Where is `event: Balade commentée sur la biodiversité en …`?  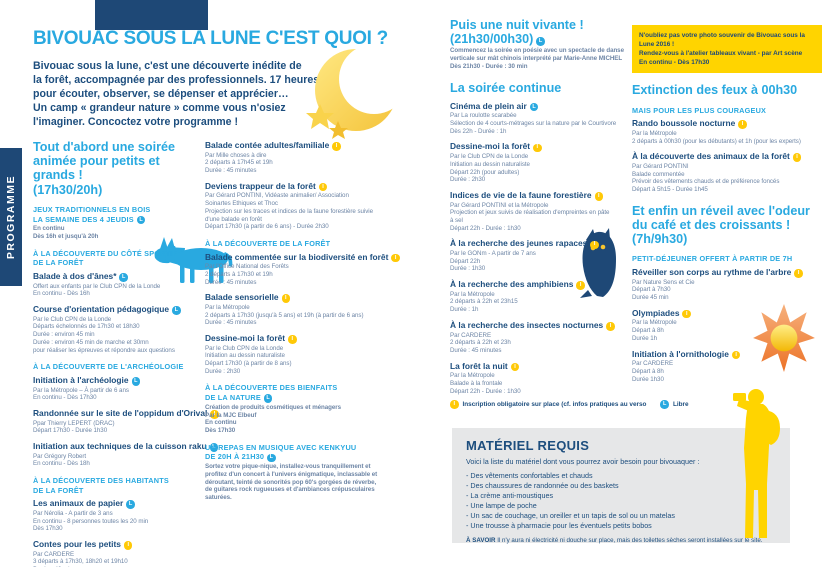 event: Balade commentée sur la biodiversité en … is located at coordinates (302, 269).